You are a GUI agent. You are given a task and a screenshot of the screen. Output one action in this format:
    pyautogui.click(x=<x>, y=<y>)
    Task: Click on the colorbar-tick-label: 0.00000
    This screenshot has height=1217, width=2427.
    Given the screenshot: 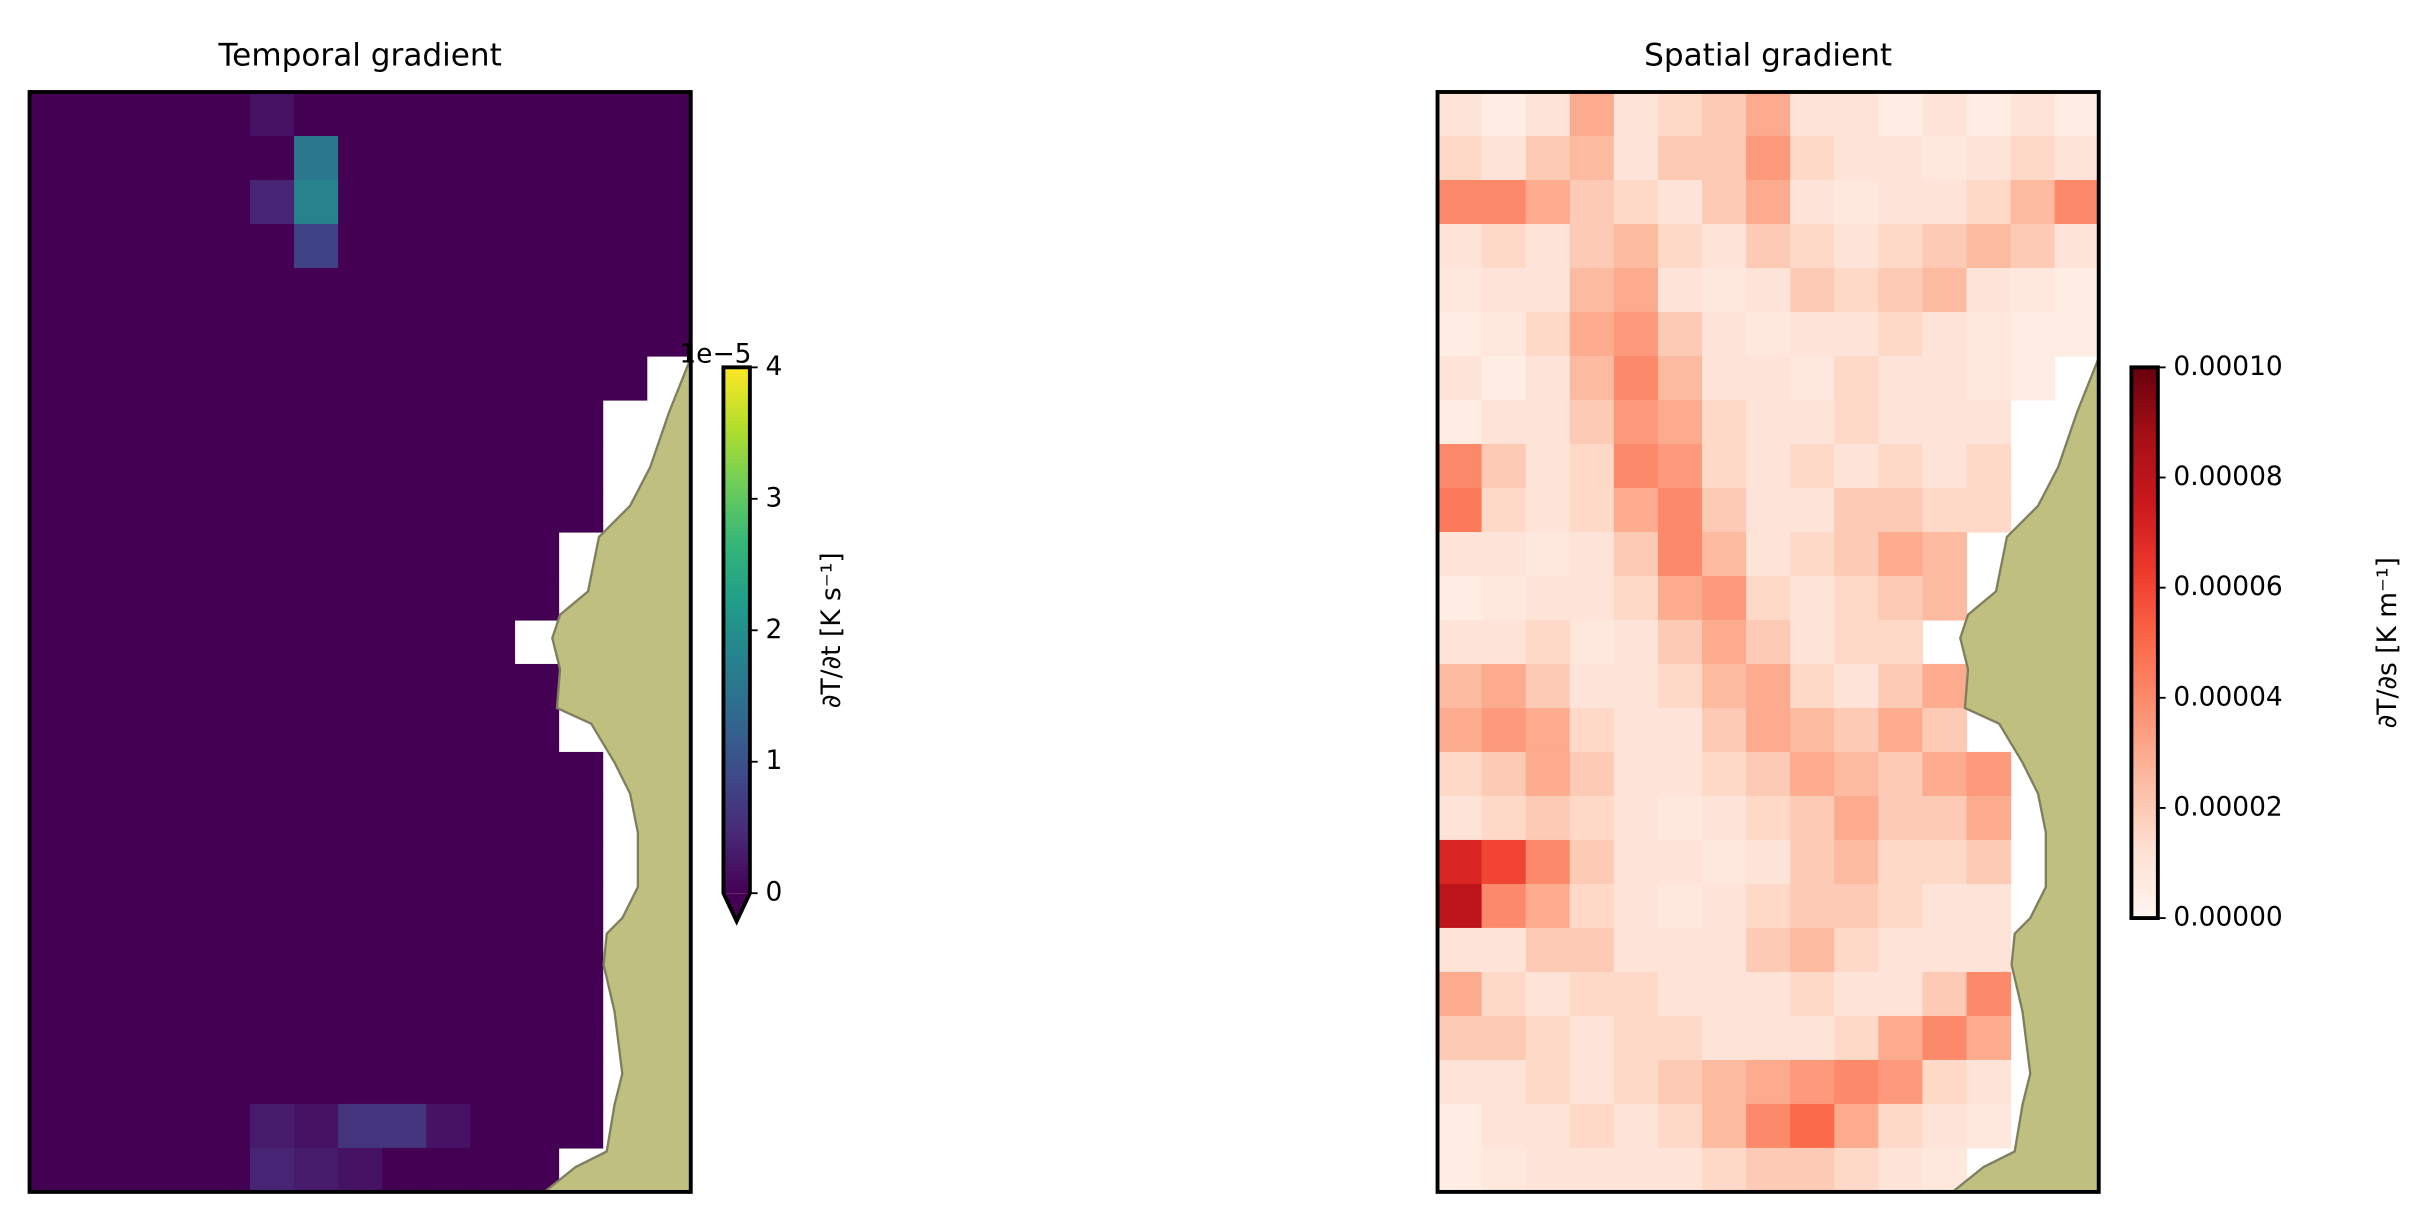 What is the action you would take?
    pyautogui.click(x=2227, y=917)
    